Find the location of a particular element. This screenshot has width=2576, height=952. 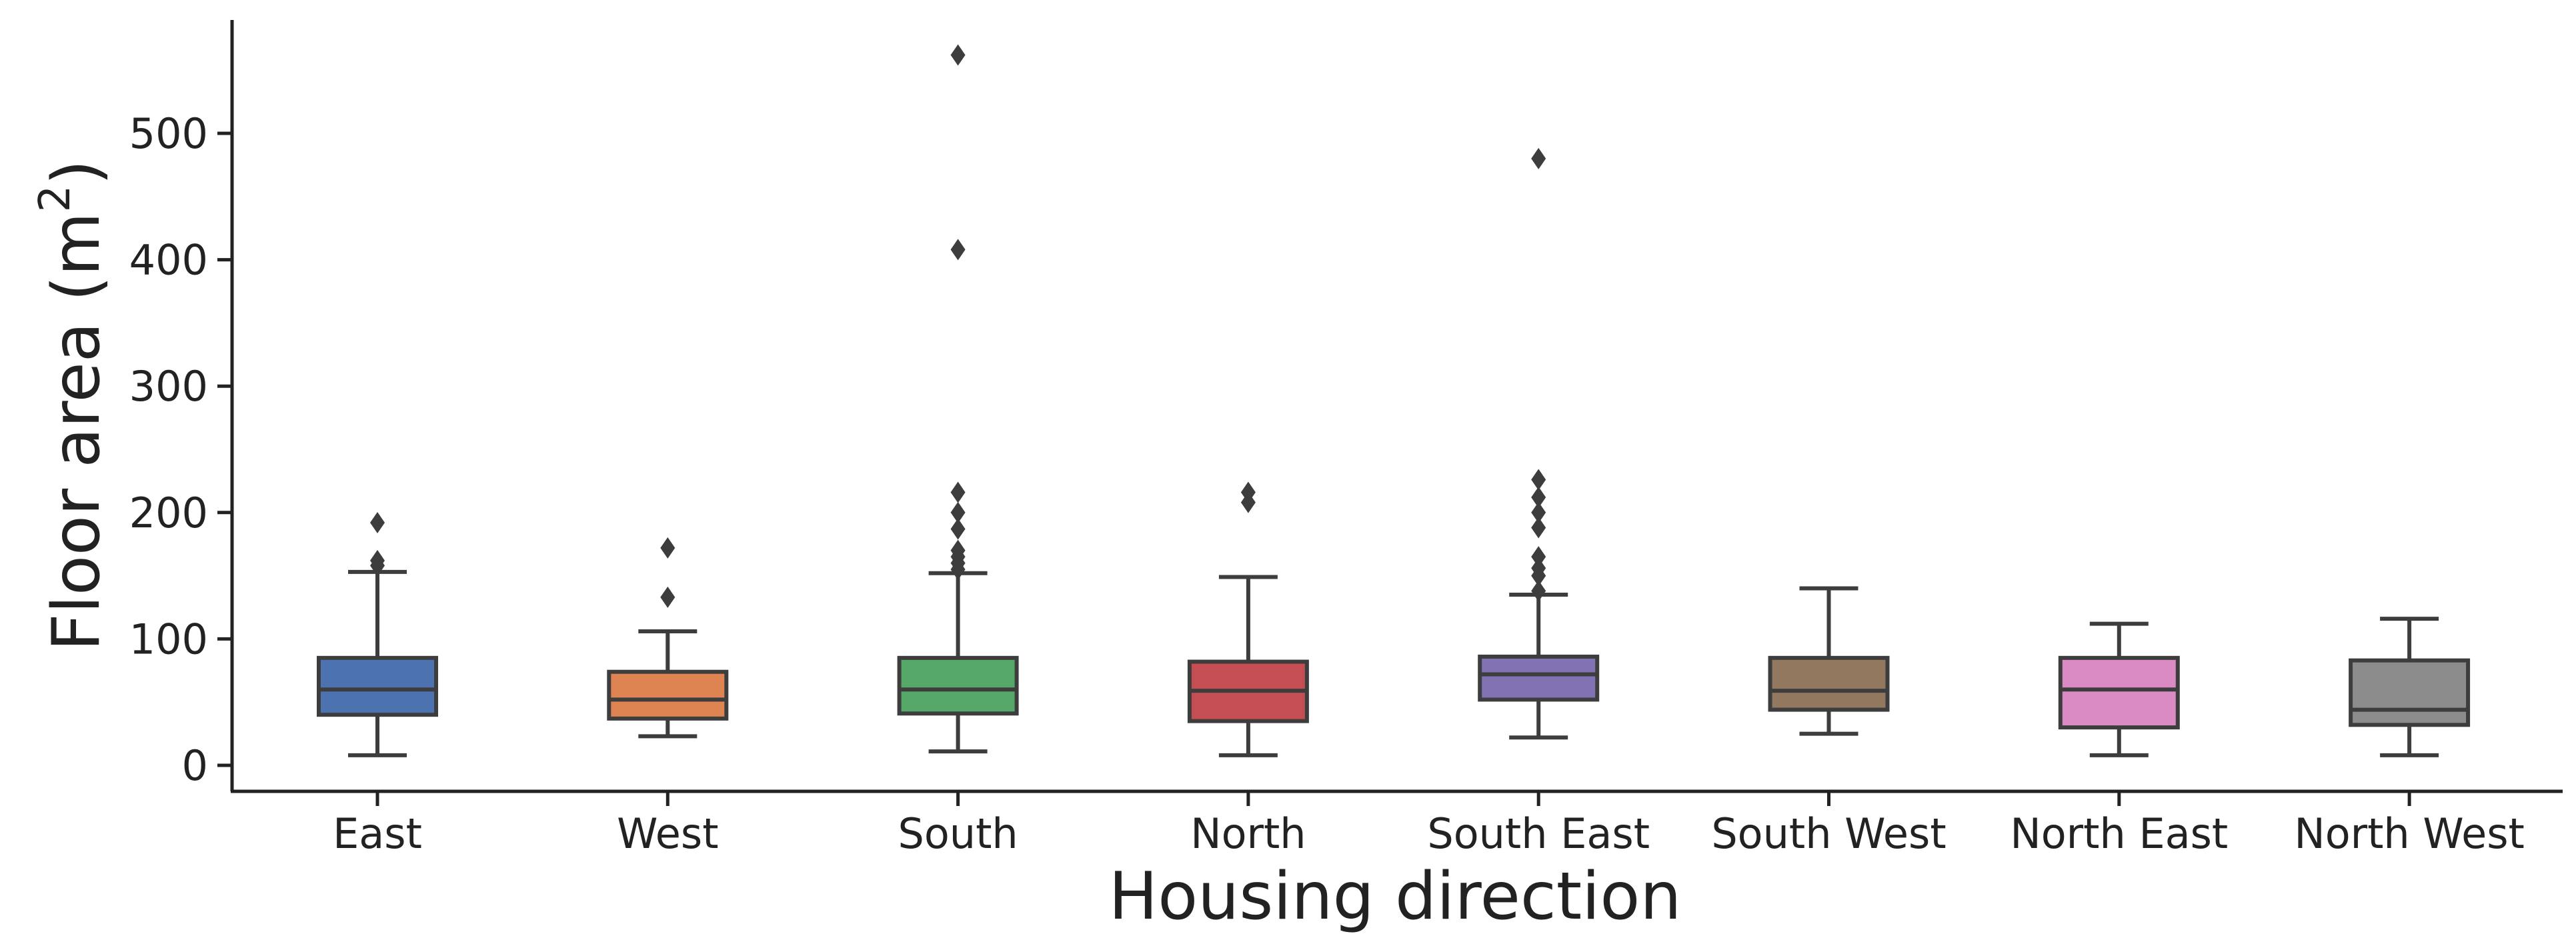

y-tick-label: 500 is located at coordinates (168, 133).